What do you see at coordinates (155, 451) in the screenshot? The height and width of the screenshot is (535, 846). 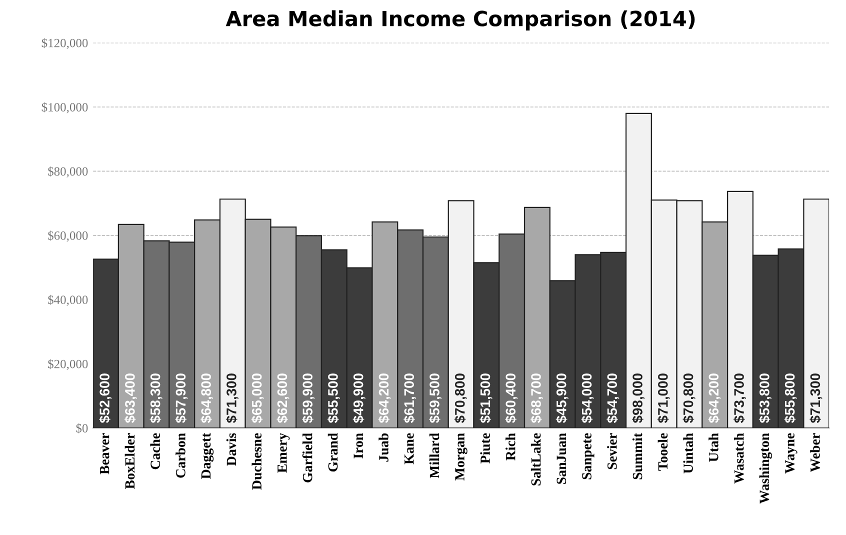 I see `x-tick-label: Cache` at bounding box center [155, 451].